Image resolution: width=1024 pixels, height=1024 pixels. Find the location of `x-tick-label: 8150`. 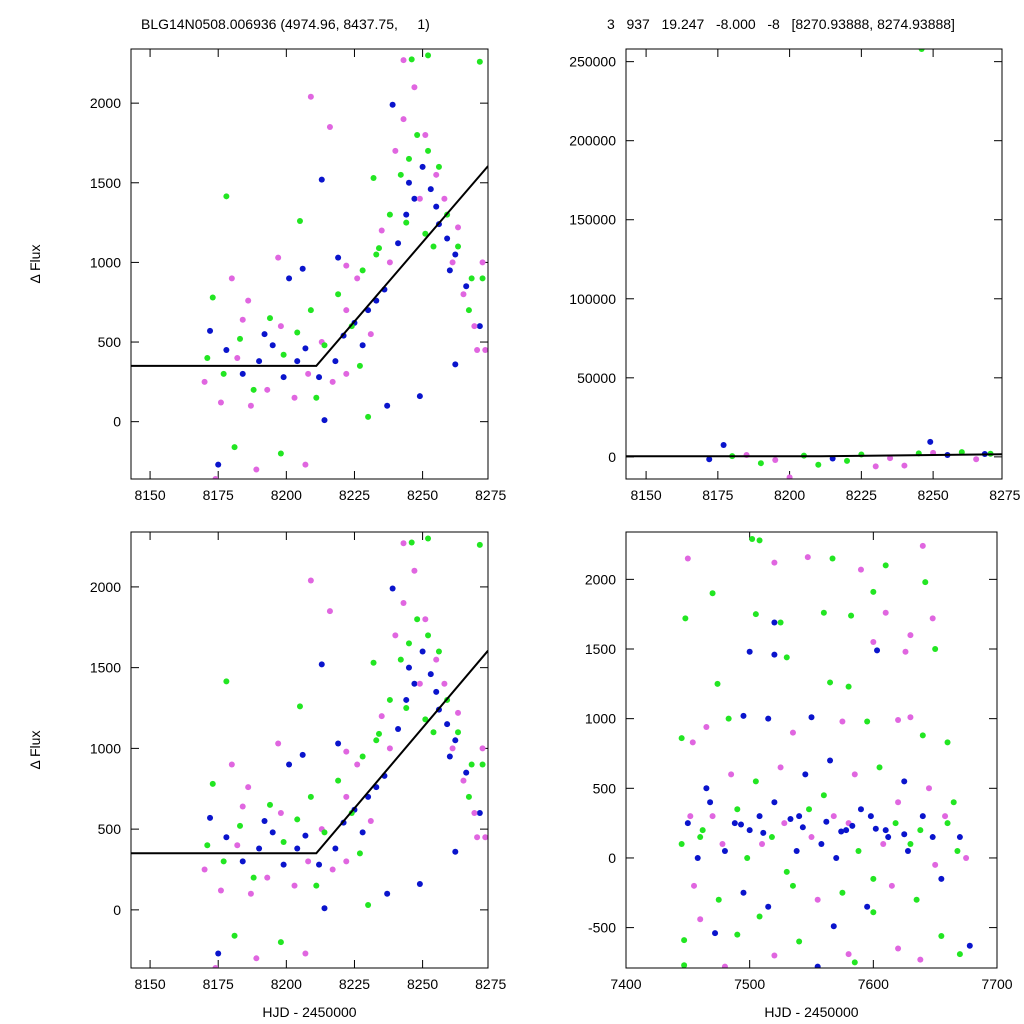

x-tick-label: 8150 is located at coordinates (646, 495).